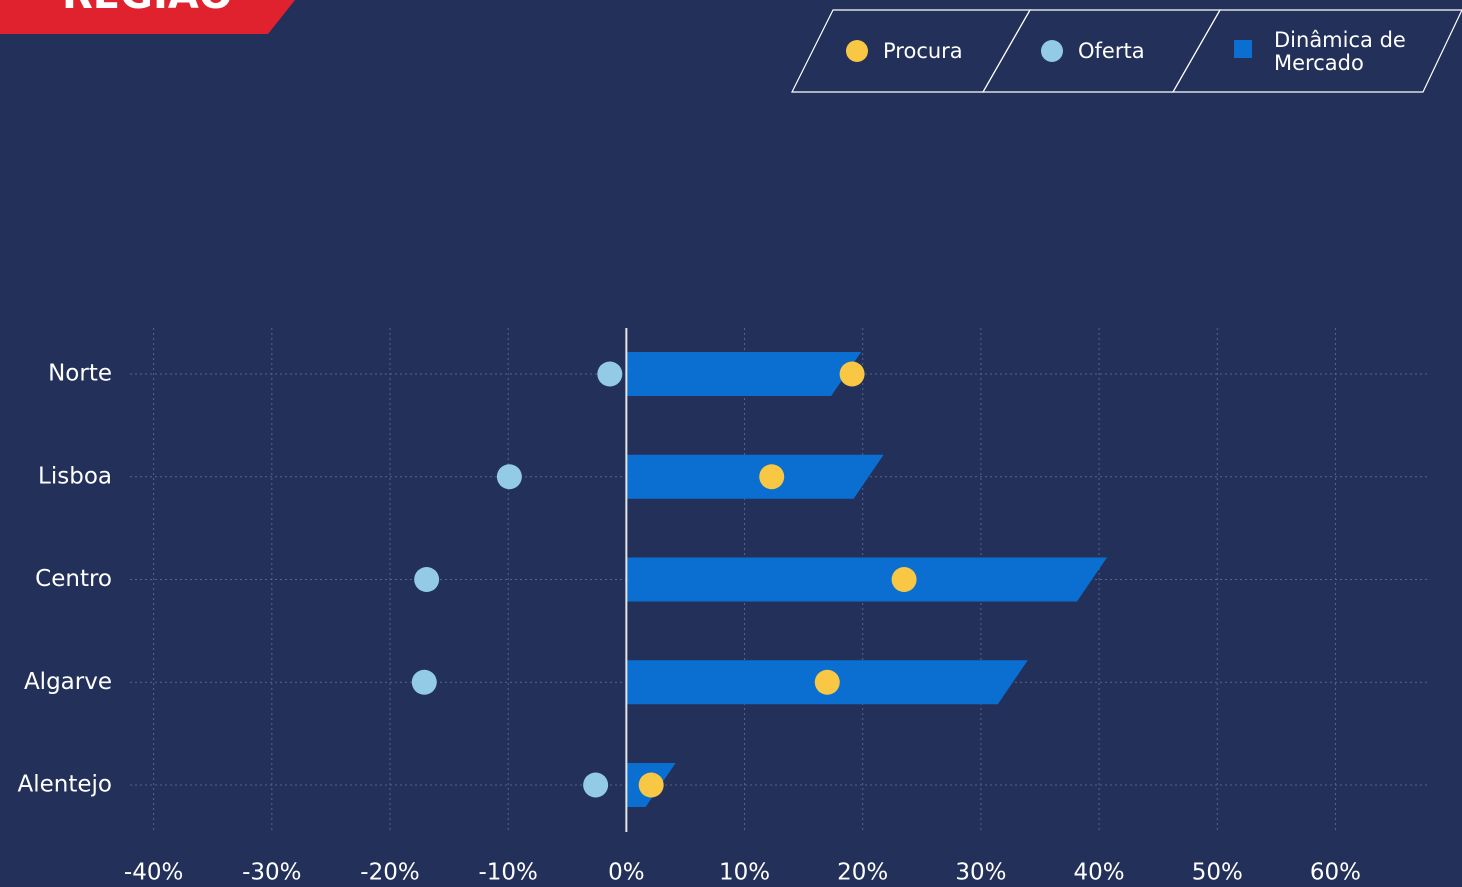 Image resolution: width=1462 pixels, height=887 pixels. I want to click on title-tab, so click(147, 17).